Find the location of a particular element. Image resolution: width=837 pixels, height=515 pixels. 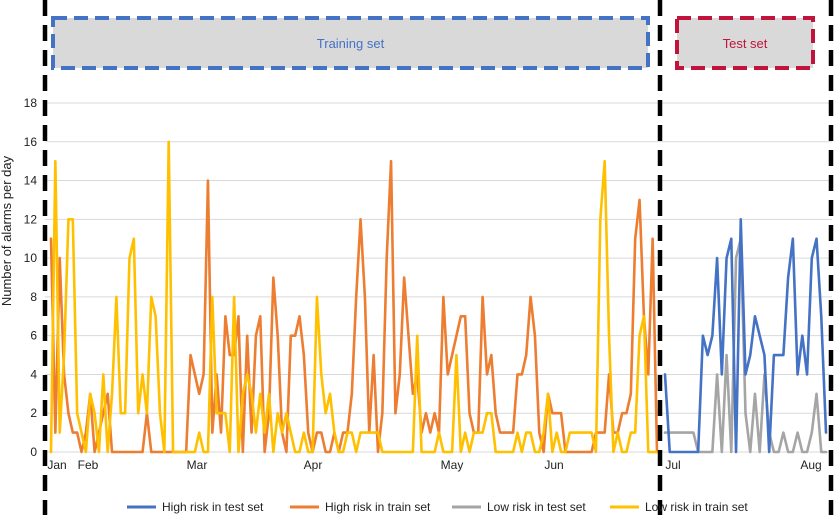

y-tick-label: 6 is located at coordinates (33, 336).